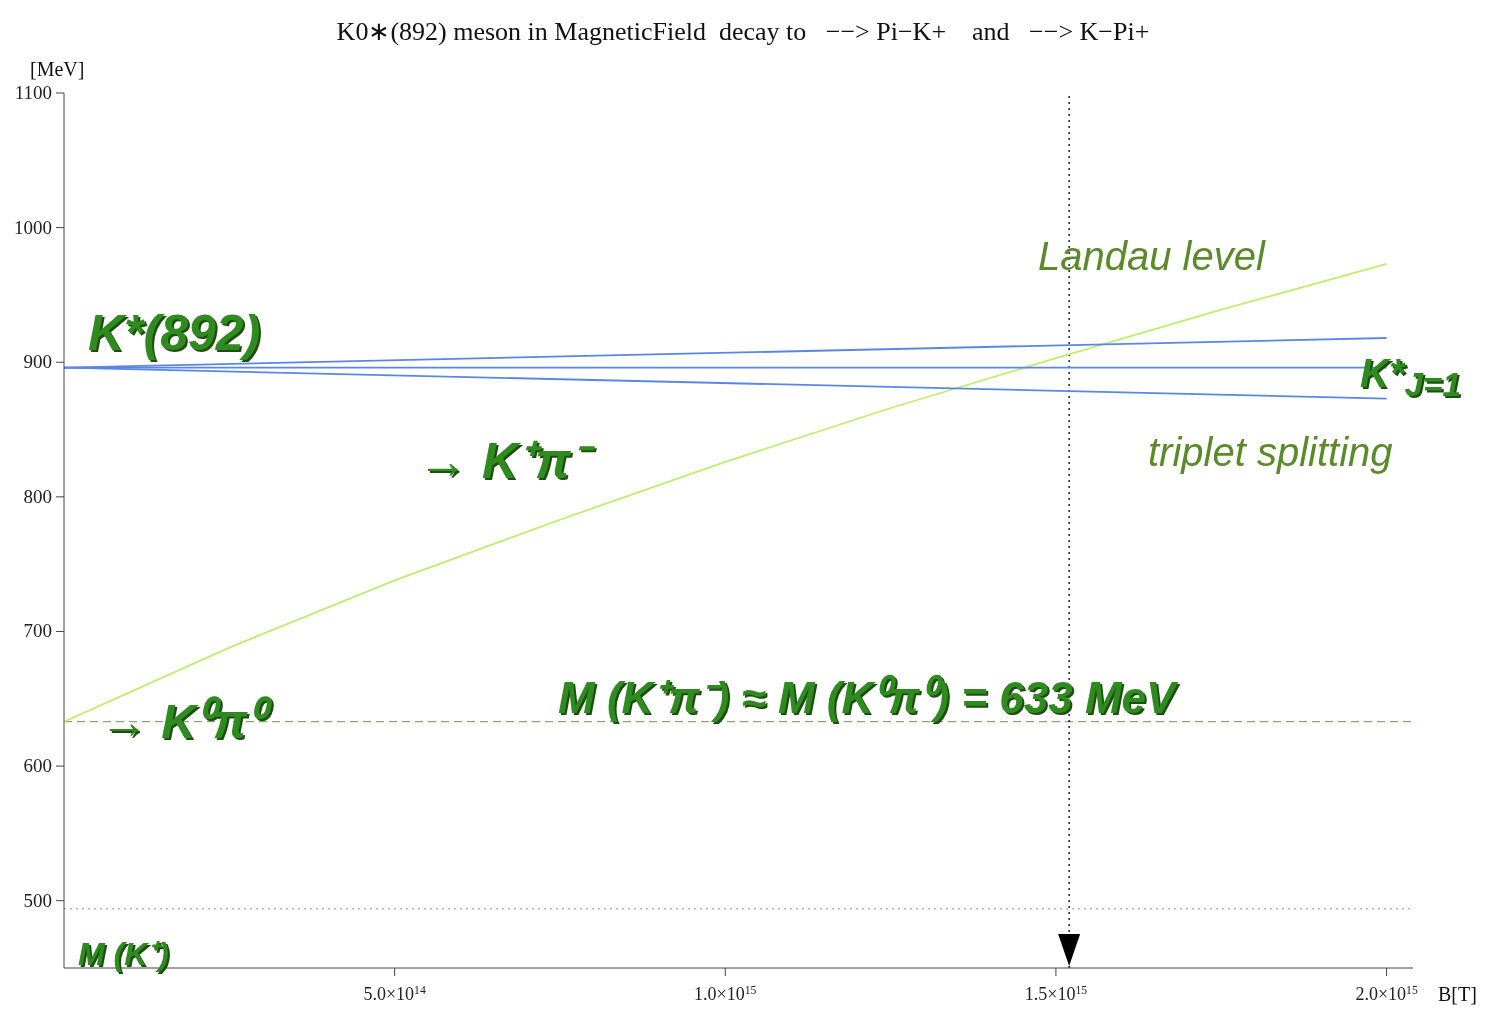 The width and height of the screenshot is (1488, 1031). Describe the element at coordinates (174, 333) in the screenshot. I see `annotation: K*(892)` at that location.